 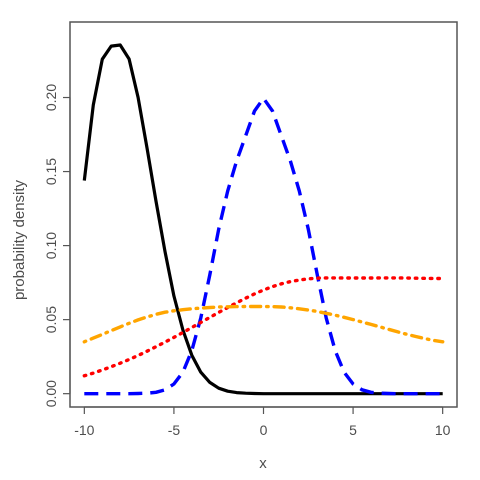 I want to click on x-tick-label: 5, so click(x=353, y=430).